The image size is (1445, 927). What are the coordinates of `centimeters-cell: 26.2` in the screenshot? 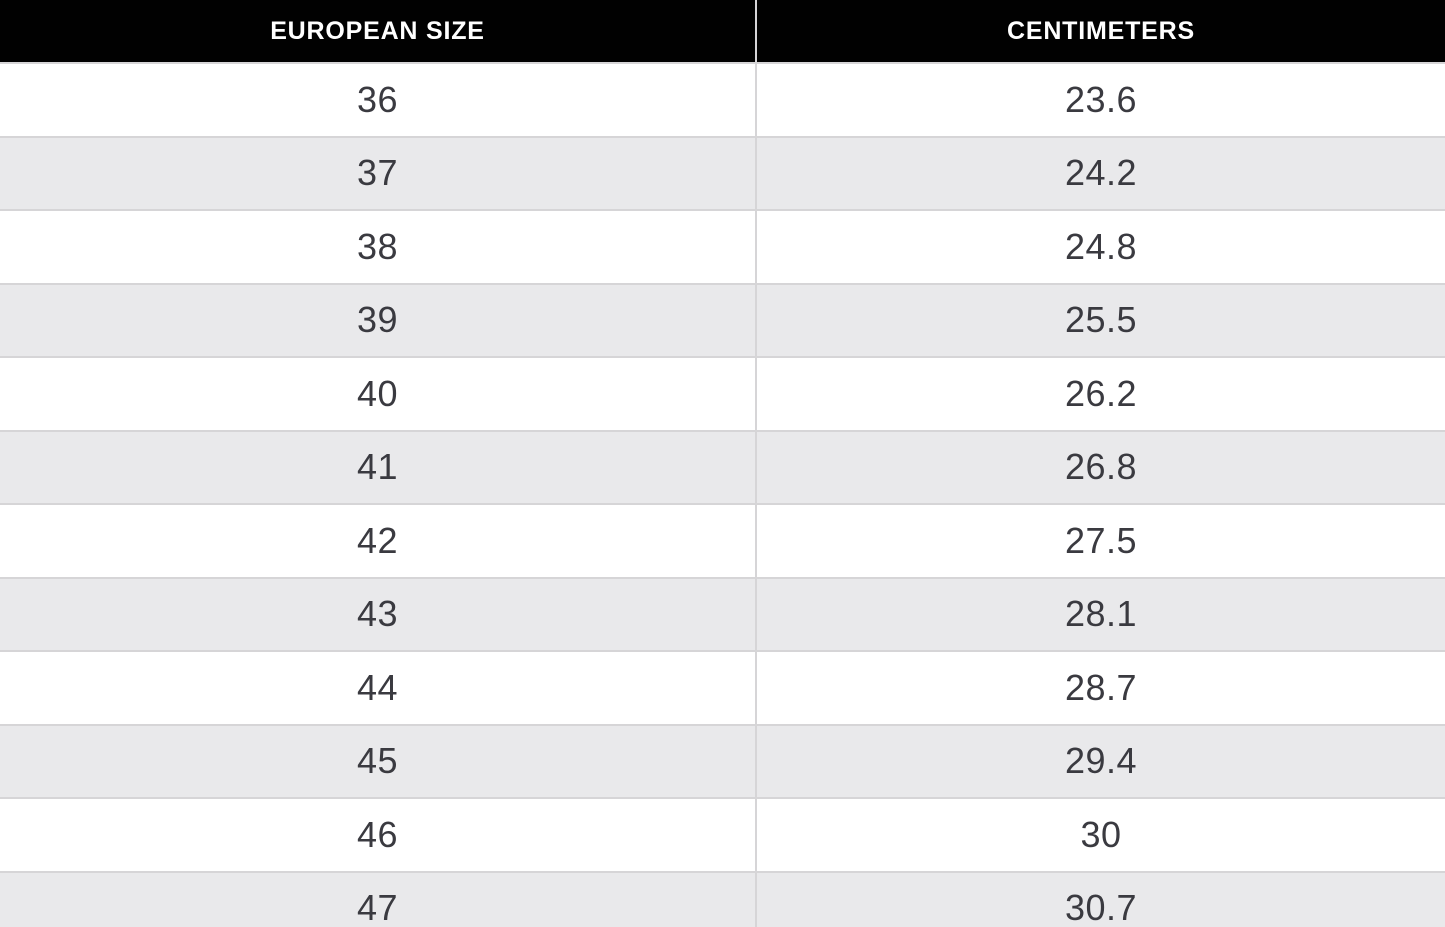 It's located at (1100, 393).